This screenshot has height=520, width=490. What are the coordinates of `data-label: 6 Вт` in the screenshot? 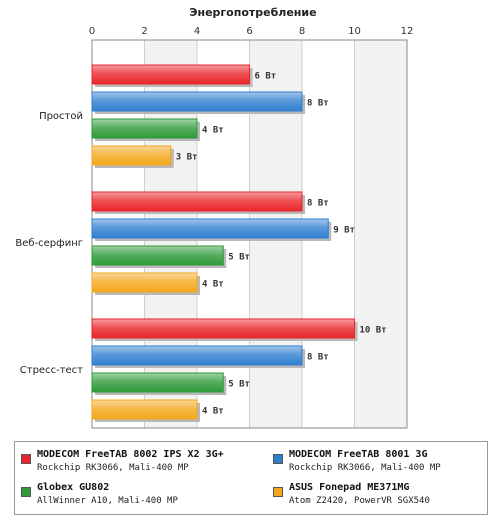 It's located at (266, 77).